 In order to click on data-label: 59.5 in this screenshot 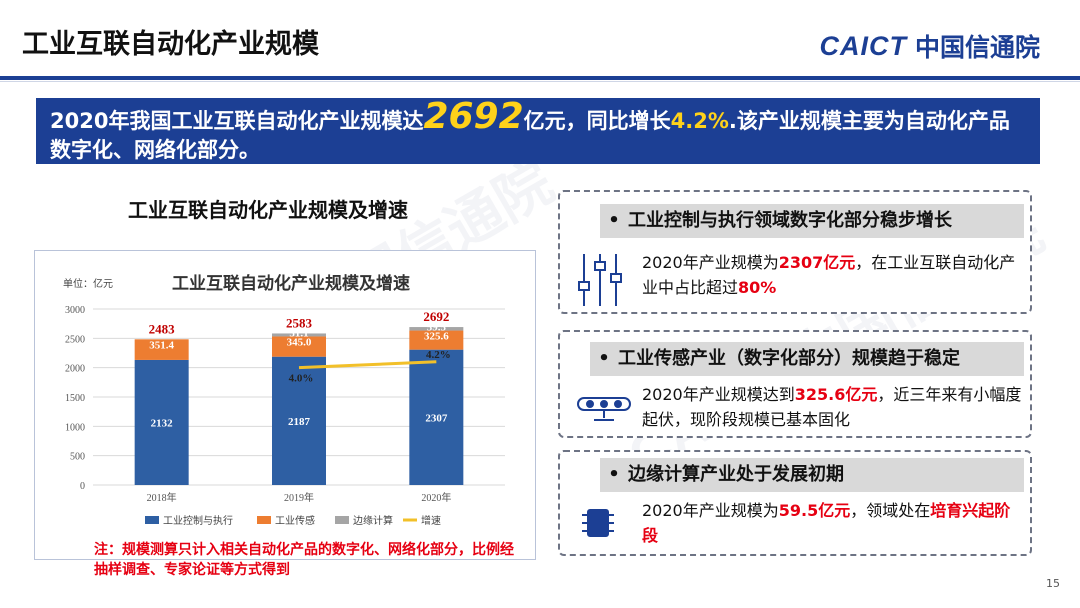, I will do `click(437, 328)`.